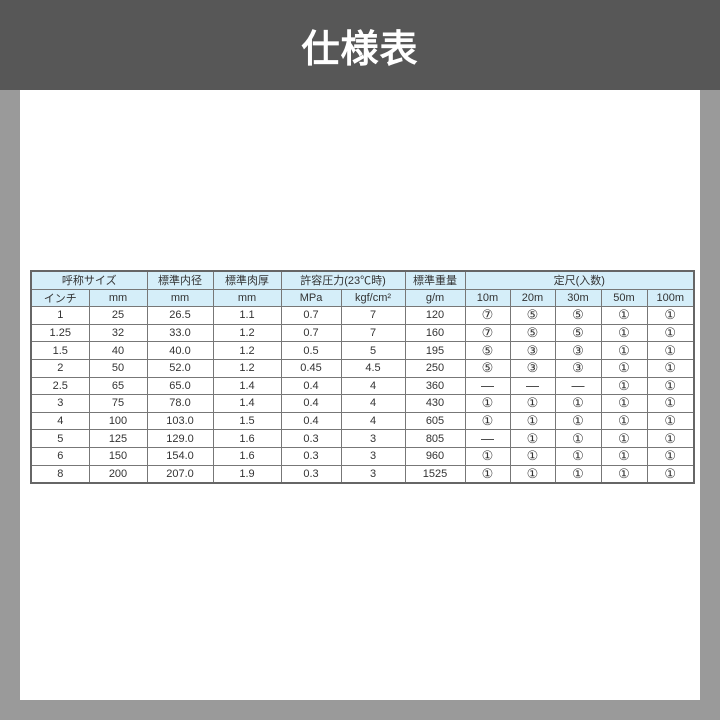 Image resolution: width=720 pixels, height=720 pixels. I want to click on table-cell: 605, so click(435, 421).